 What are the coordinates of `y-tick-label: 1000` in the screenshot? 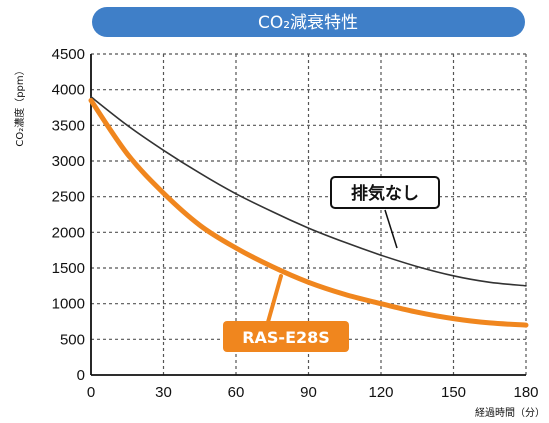 It's located at (68, 304).